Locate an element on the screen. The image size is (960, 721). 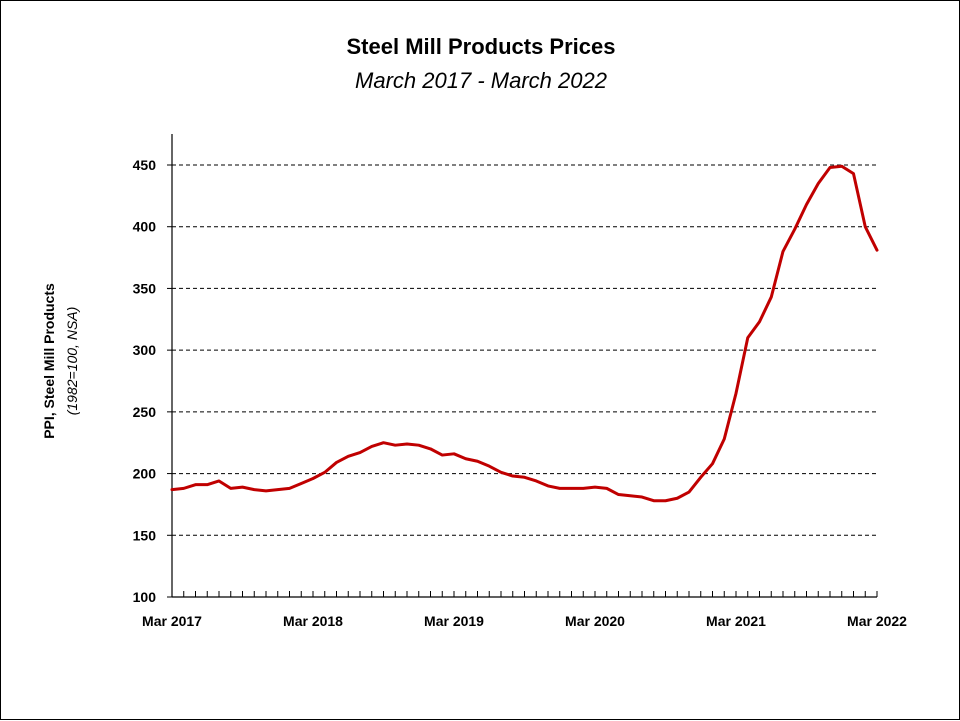
y-tick-label: 400 is located at coordinates (145, 227).